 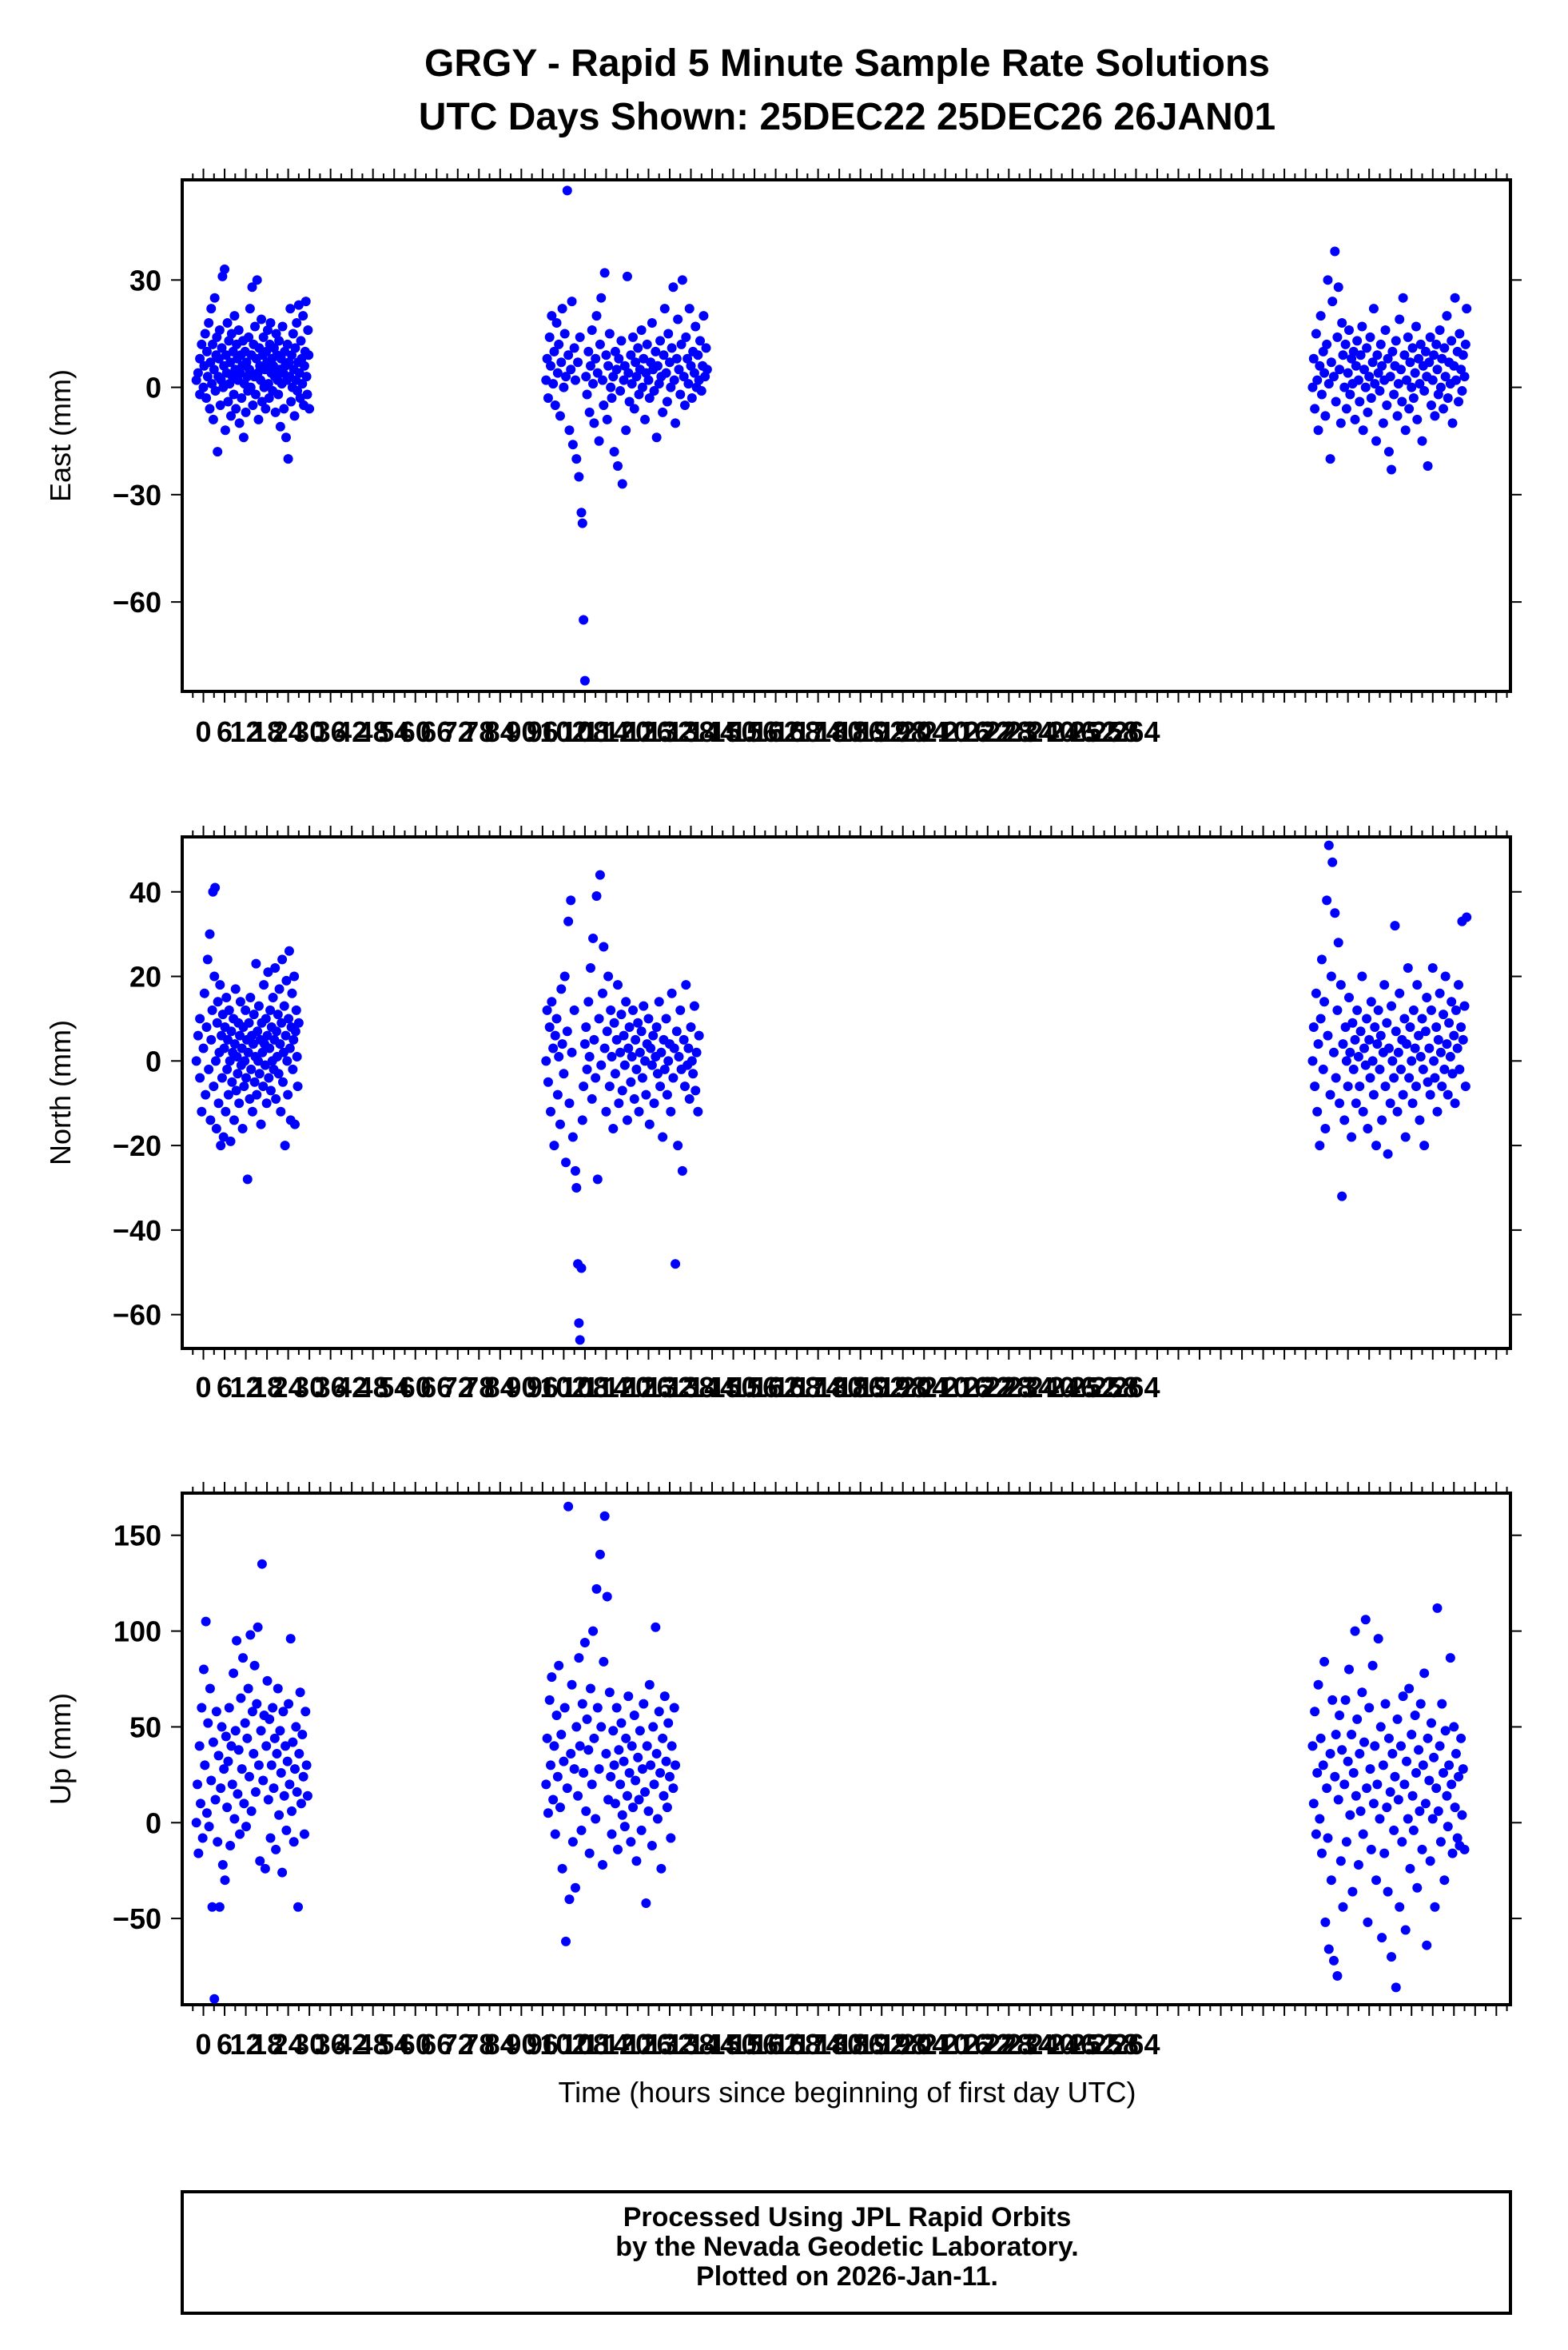 I want to click on up-x-tick-label: 108, so click(x=585, y=2045).